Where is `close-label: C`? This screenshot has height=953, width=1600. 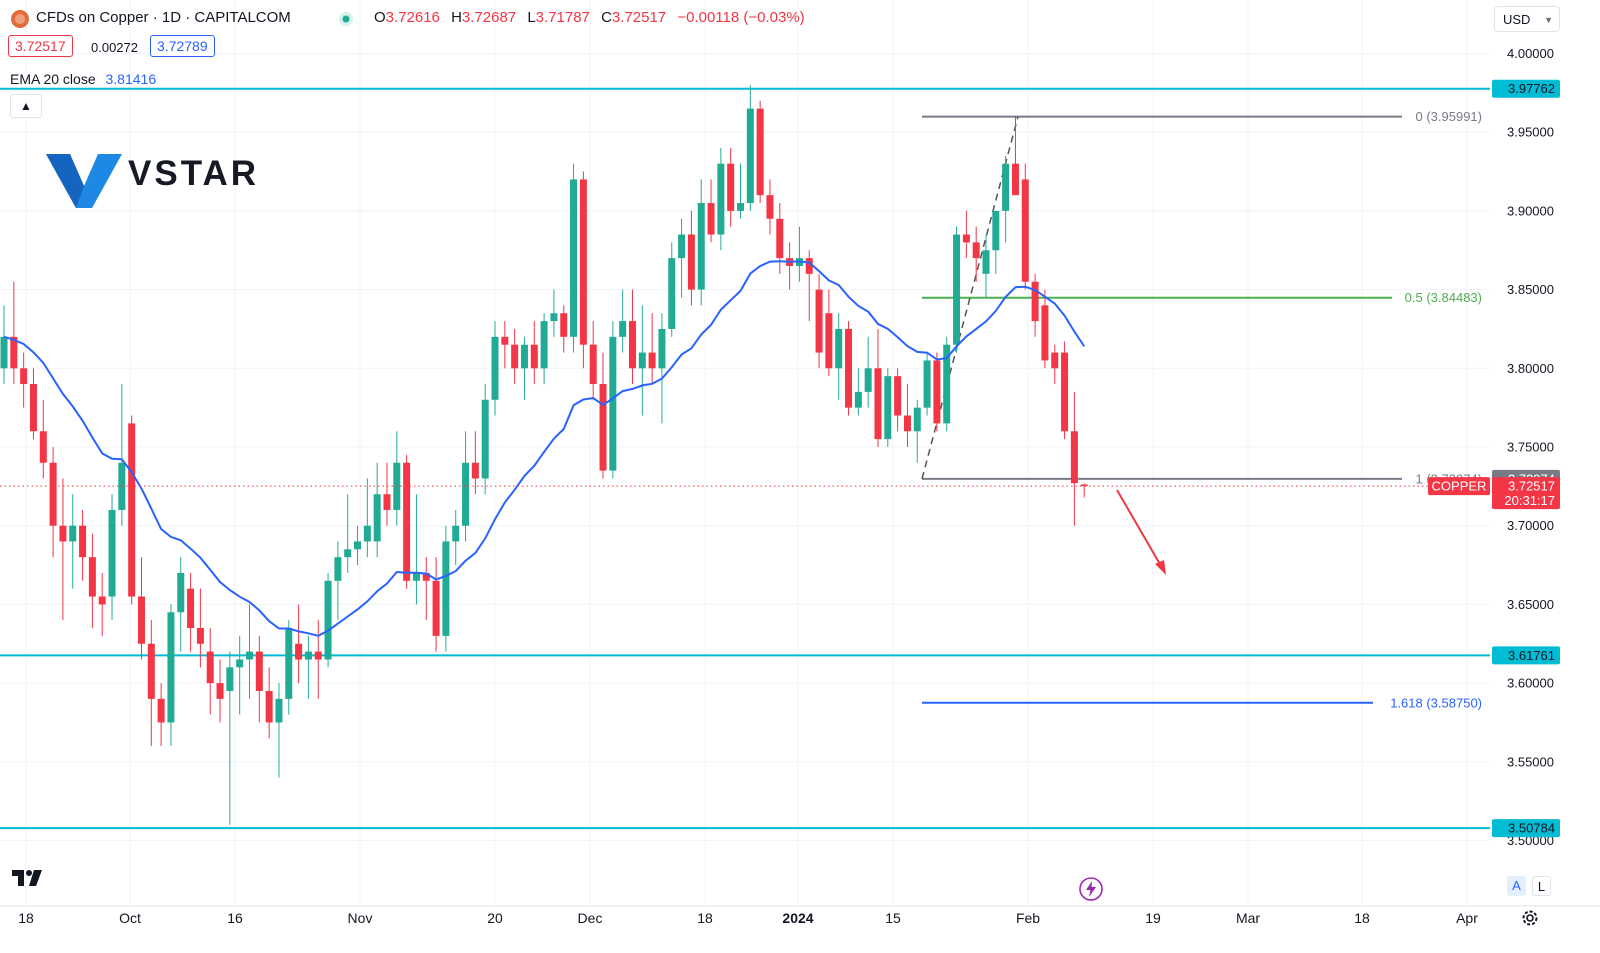
close-label: C is located at coordinates (606, 17).